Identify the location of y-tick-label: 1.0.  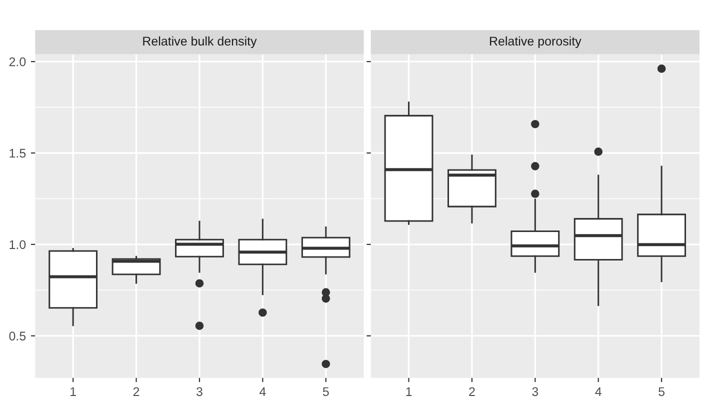
(18, 245).